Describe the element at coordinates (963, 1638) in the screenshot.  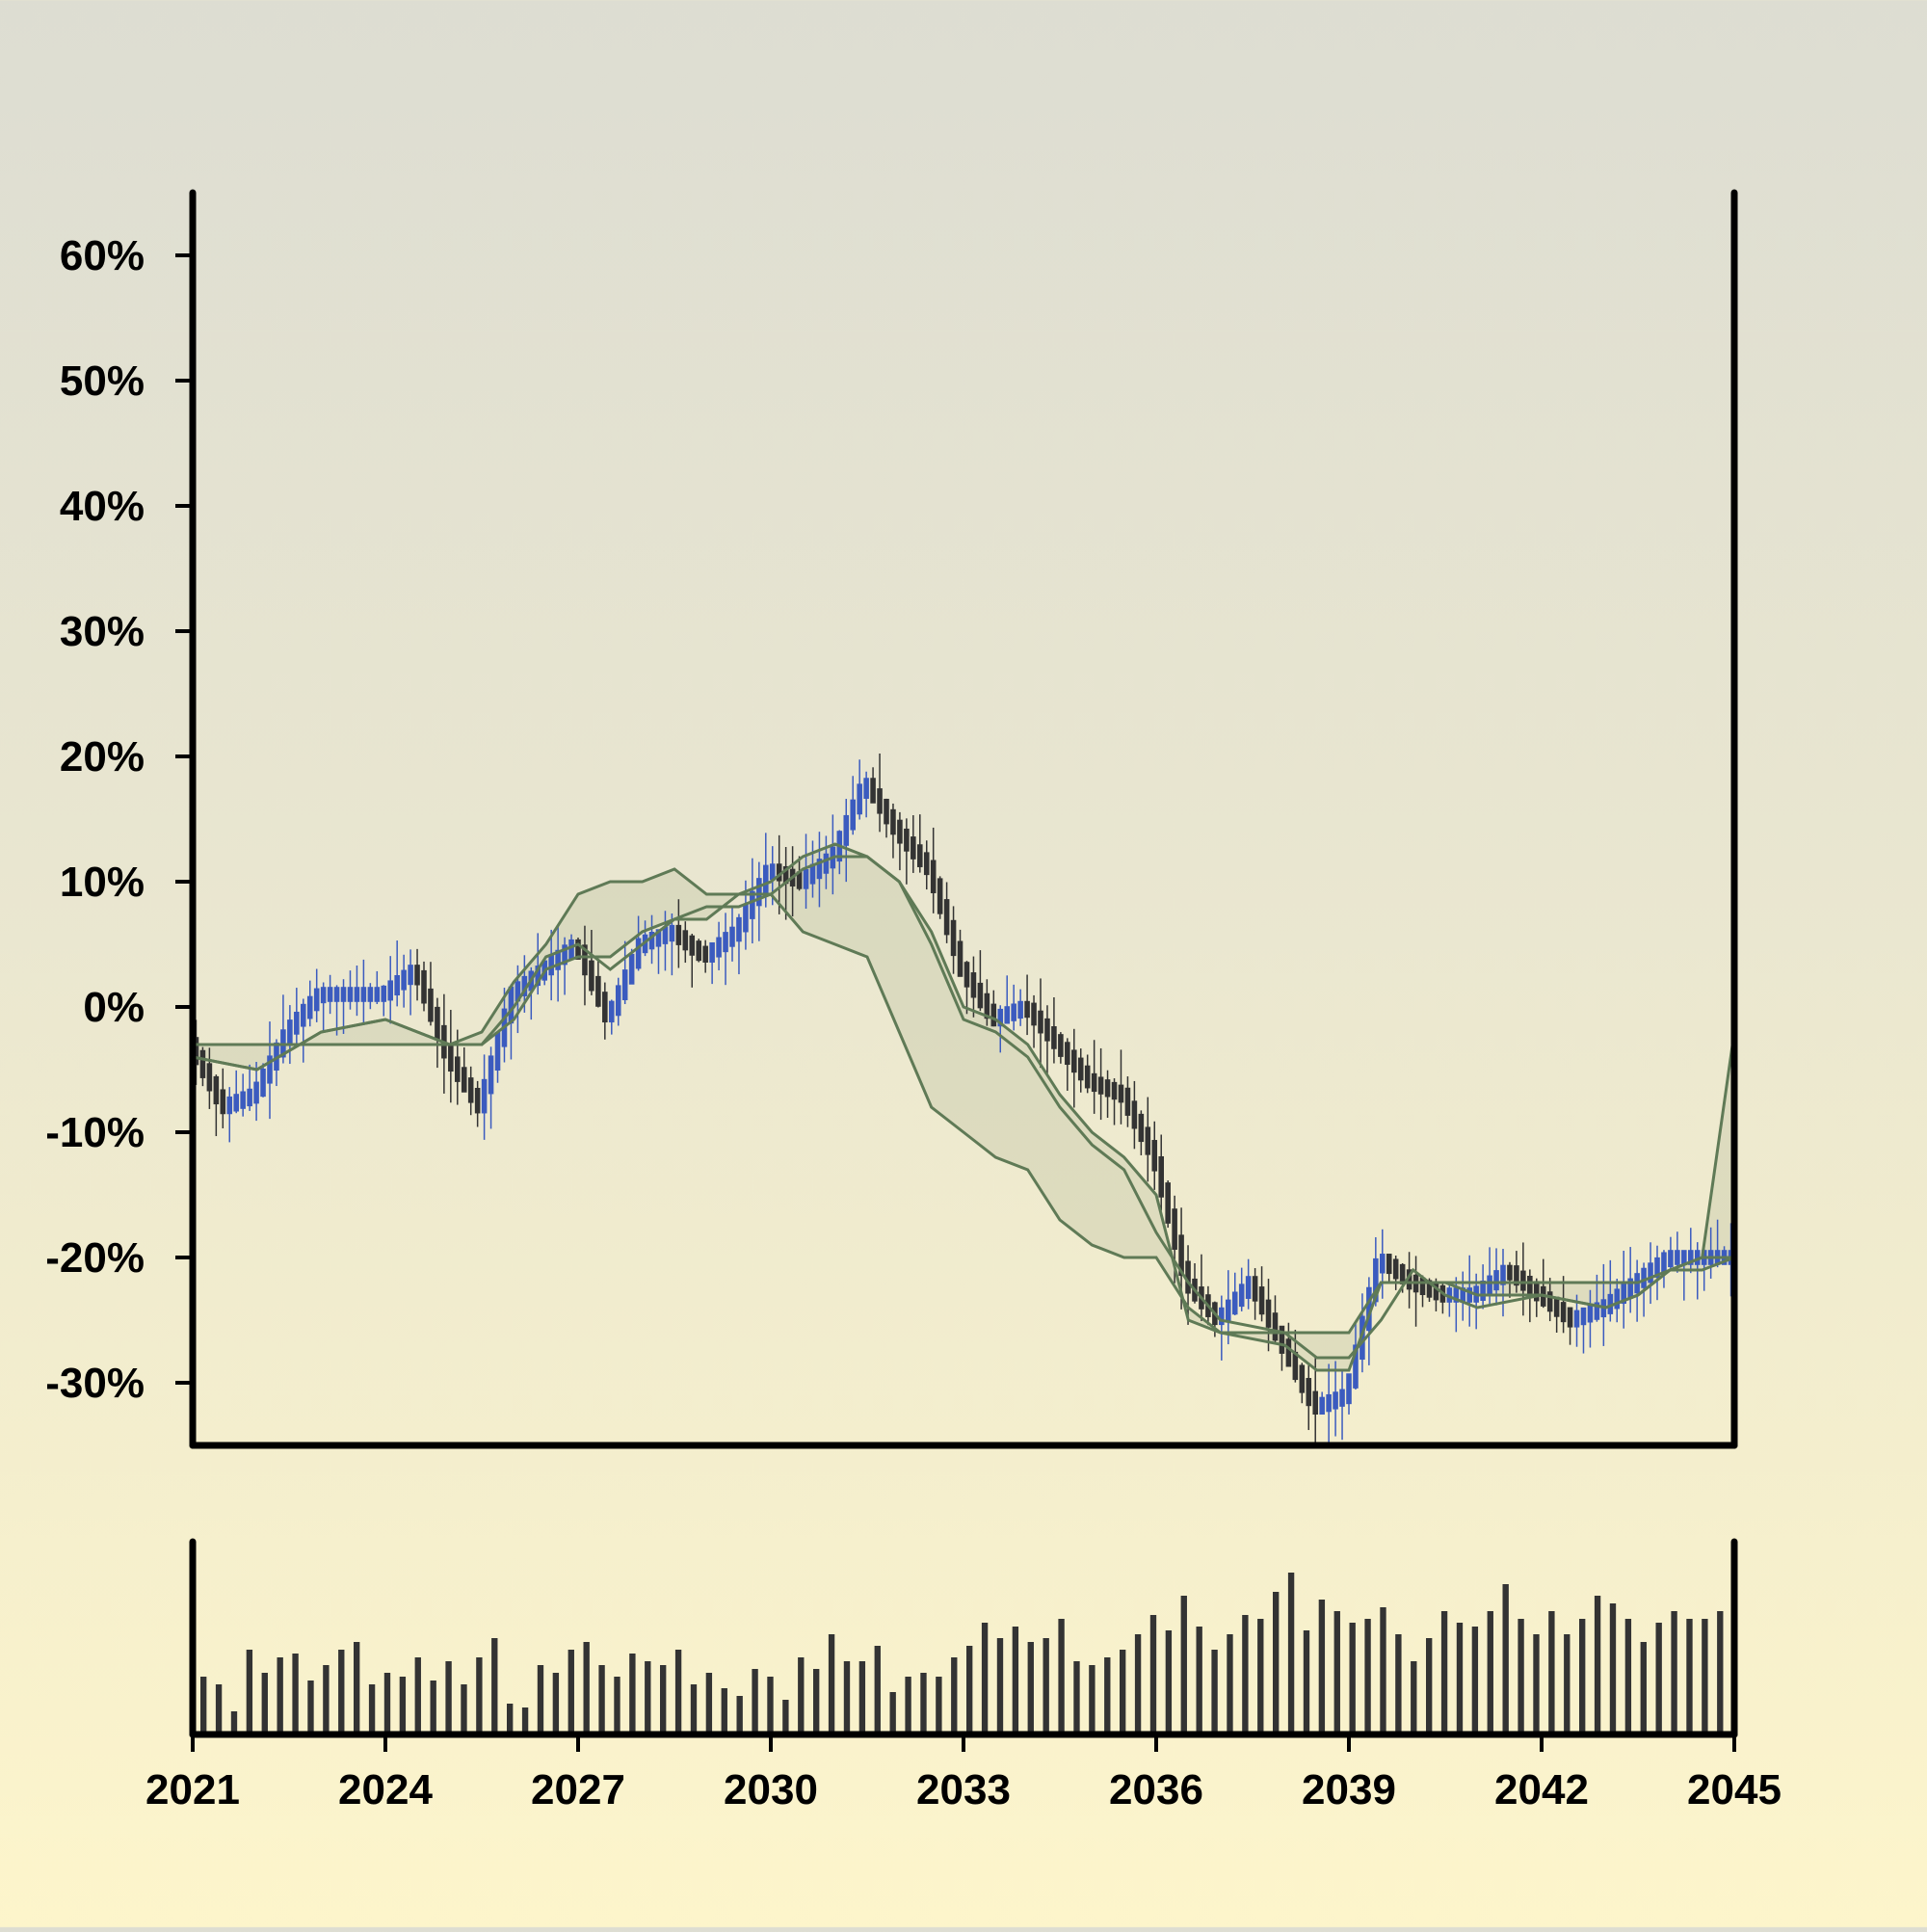
I see `volume-panel` at that location.